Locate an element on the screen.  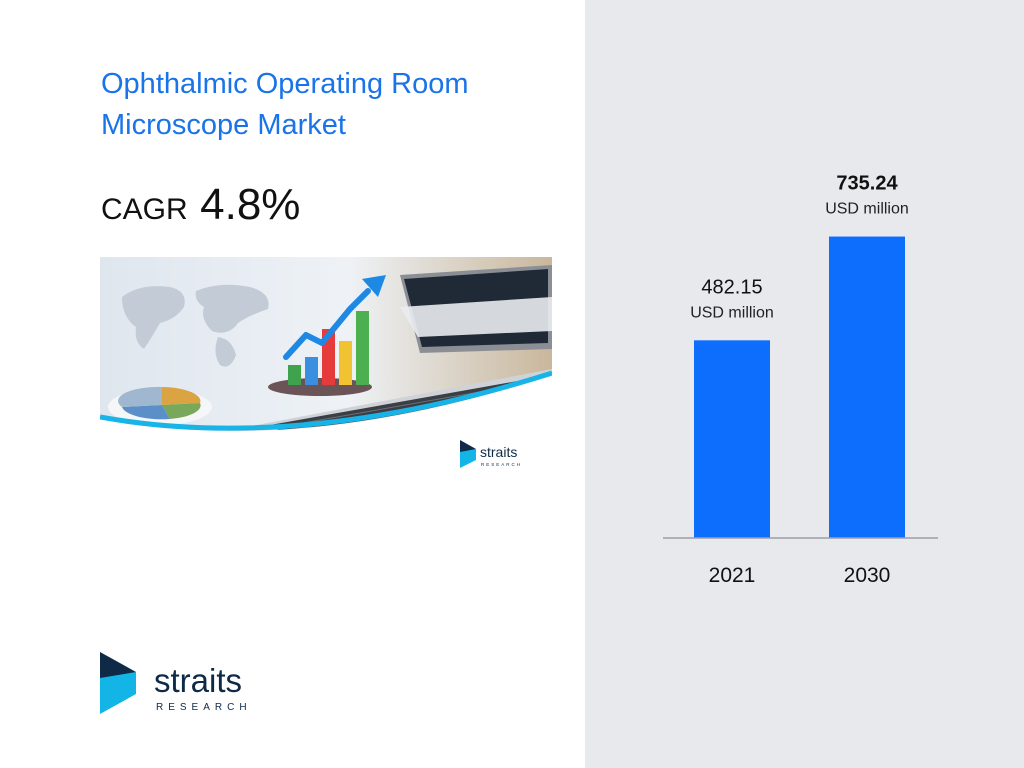
growth-bars-icon is located at coordinates (320, 353).